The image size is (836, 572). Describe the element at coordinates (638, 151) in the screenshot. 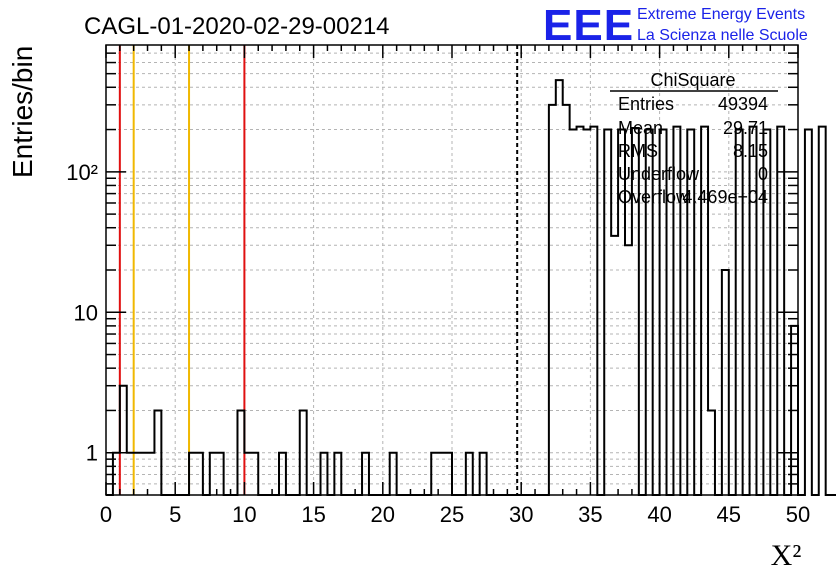

I see `stat-label-rms: RMS` at that location.